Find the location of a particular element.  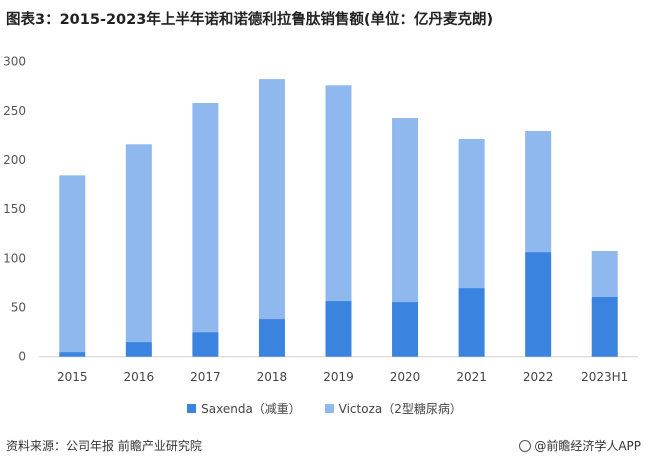

x-tick-label: 2020 is located at coordinates (405, 377).